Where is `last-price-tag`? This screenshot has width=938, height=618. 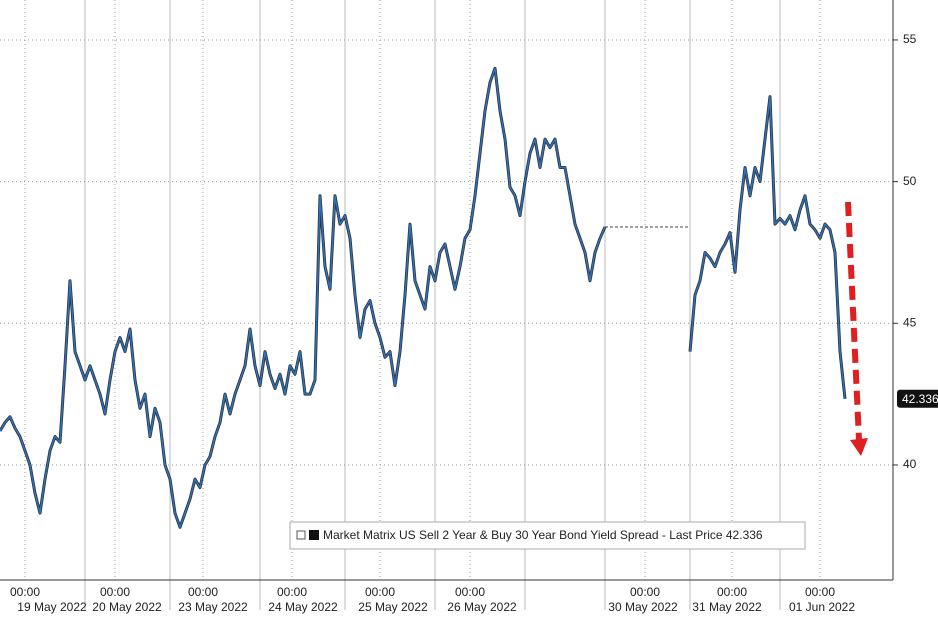 last-price-tag is located at coordinates (917, 398).